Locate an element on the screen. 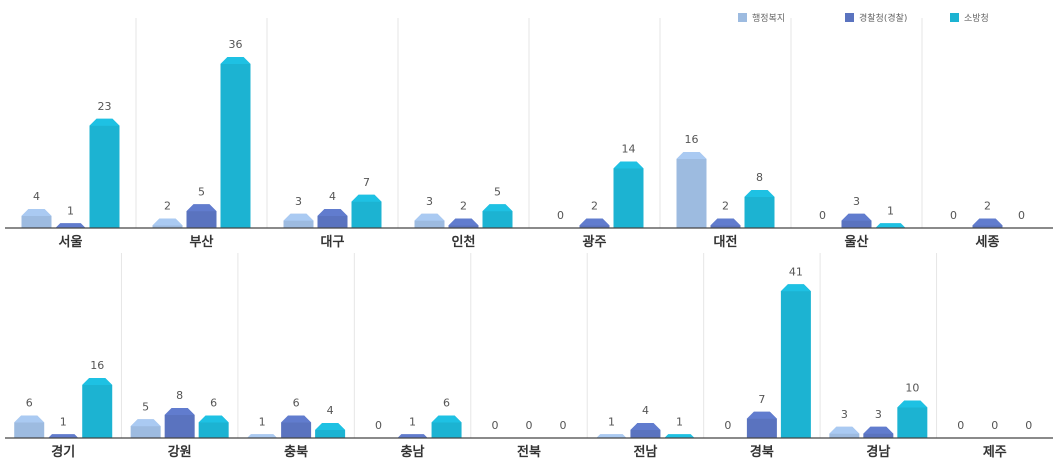  category-tick-label: 세종 is located at coordinates (988, 242).